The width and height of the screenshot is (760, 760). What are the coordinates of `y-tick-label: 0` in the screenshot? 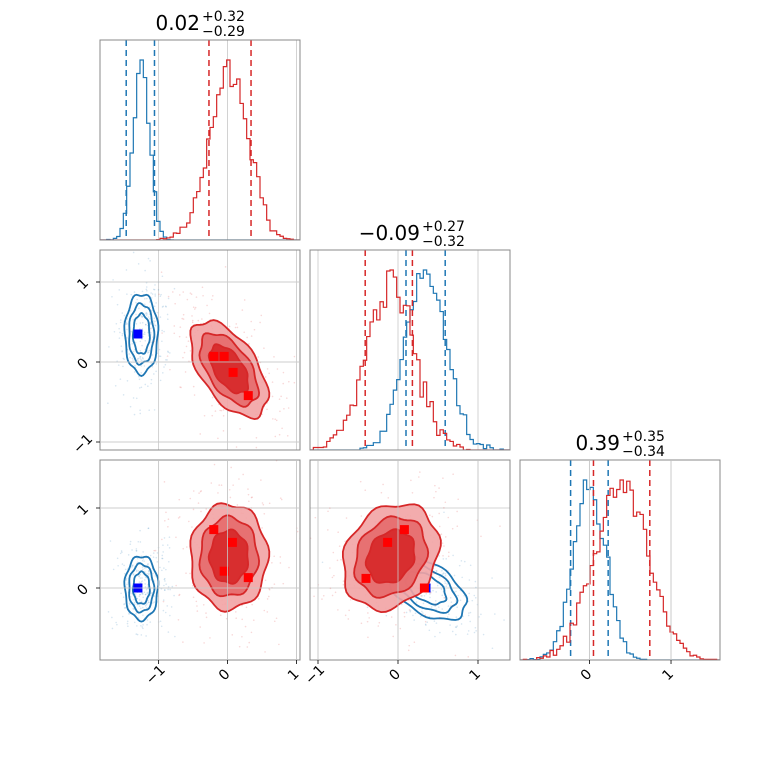 It's located at (83, 590).